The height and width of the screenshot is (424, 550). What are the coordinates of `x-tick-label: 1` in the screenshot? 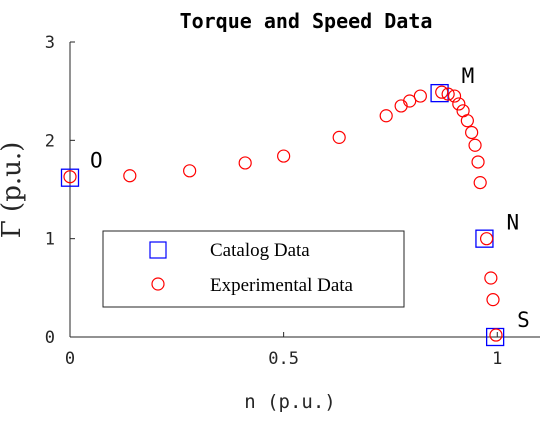 It's located at (497, 359).